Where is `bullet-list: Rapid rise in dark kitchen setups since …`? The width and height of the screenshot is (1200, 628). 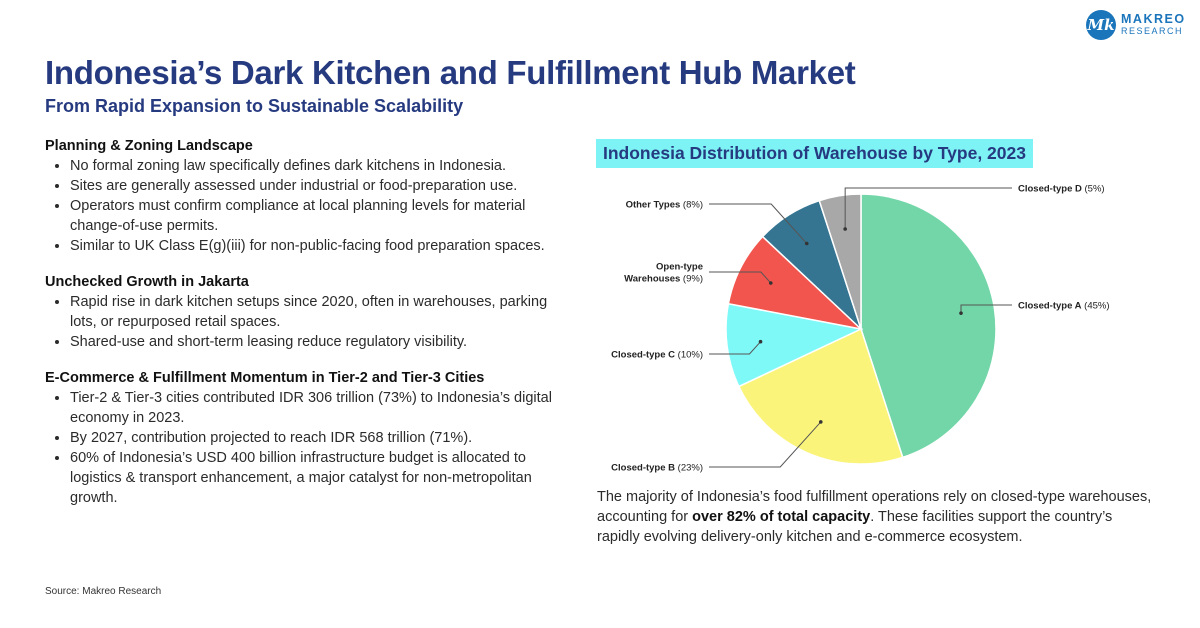 bullet-list: Rapid rise in dark kitchen setups since … is located at coordinates (307, 322).